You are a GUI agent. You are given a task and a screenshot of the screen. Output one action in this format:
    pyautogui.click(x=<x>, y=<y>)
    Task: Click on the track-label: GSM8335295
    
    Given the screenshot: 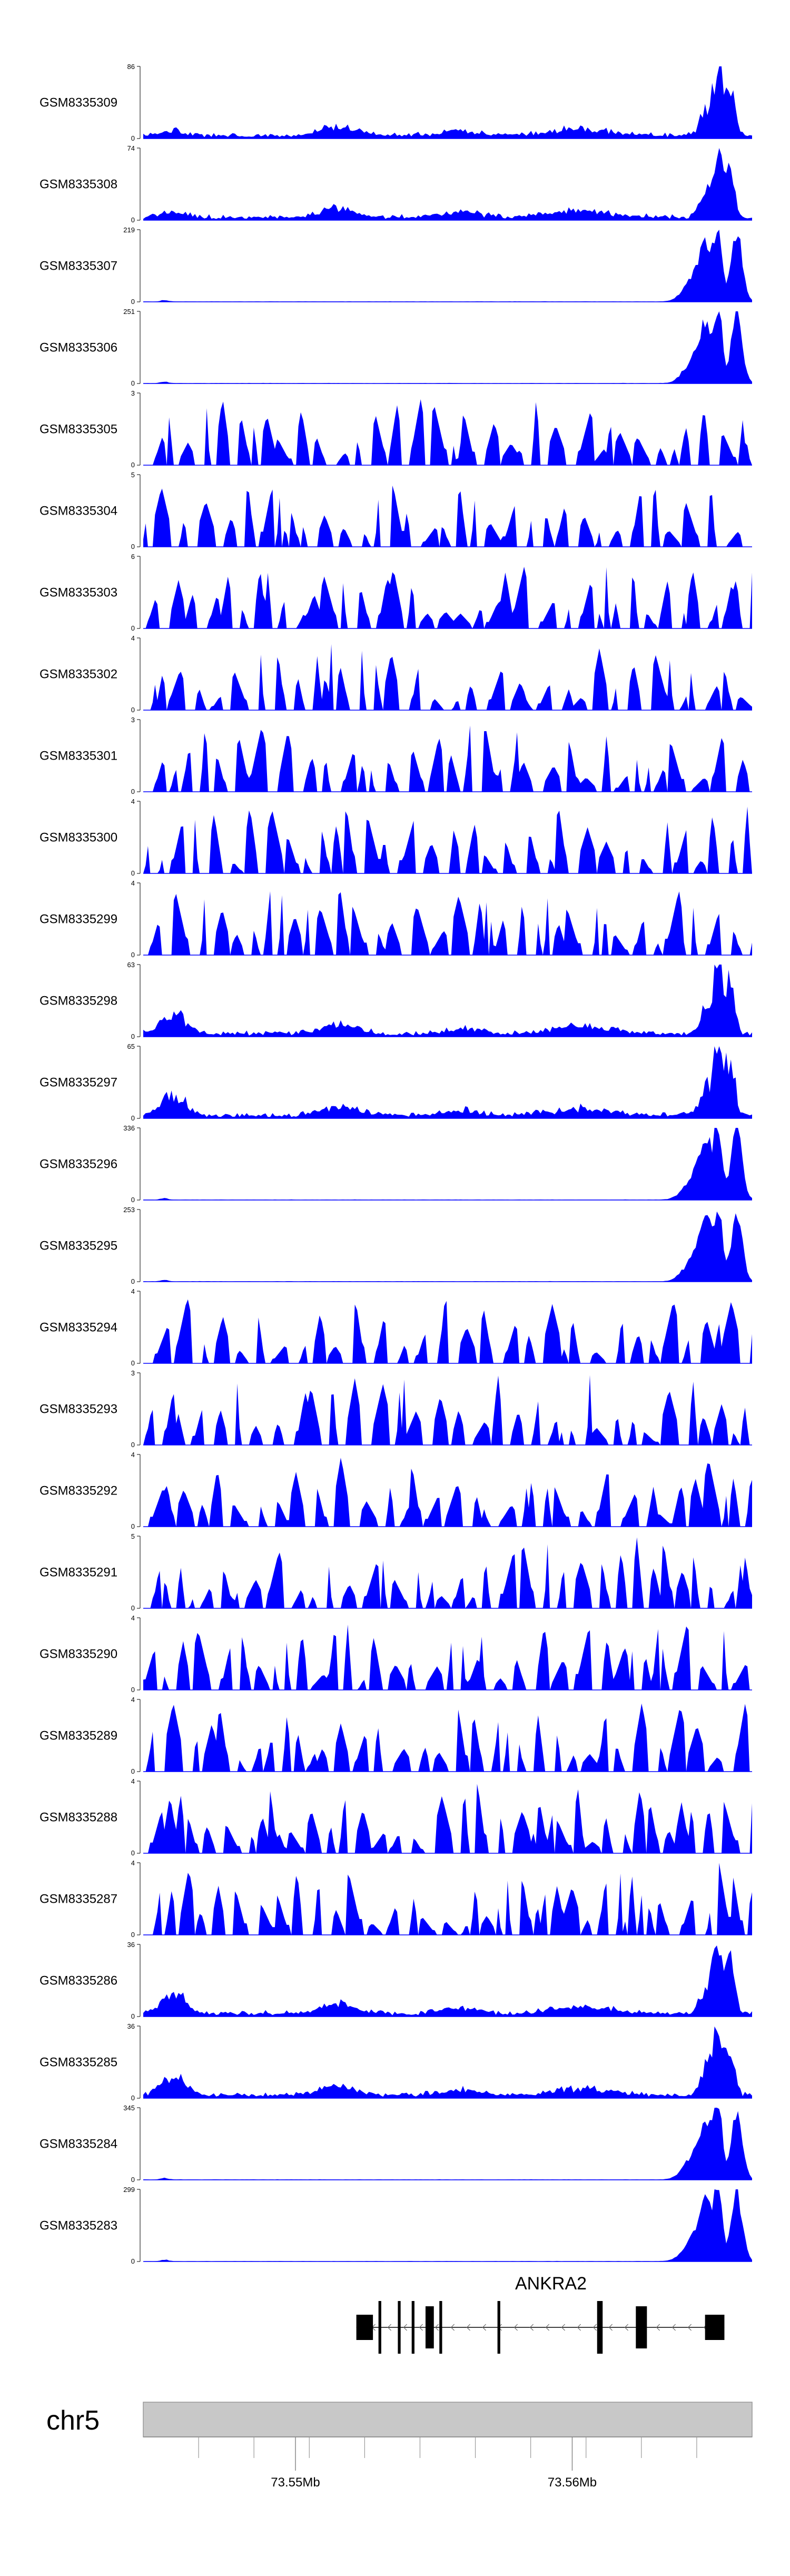 What is the action you would take?
    pyautogui.click(x=78, y=1246)
    